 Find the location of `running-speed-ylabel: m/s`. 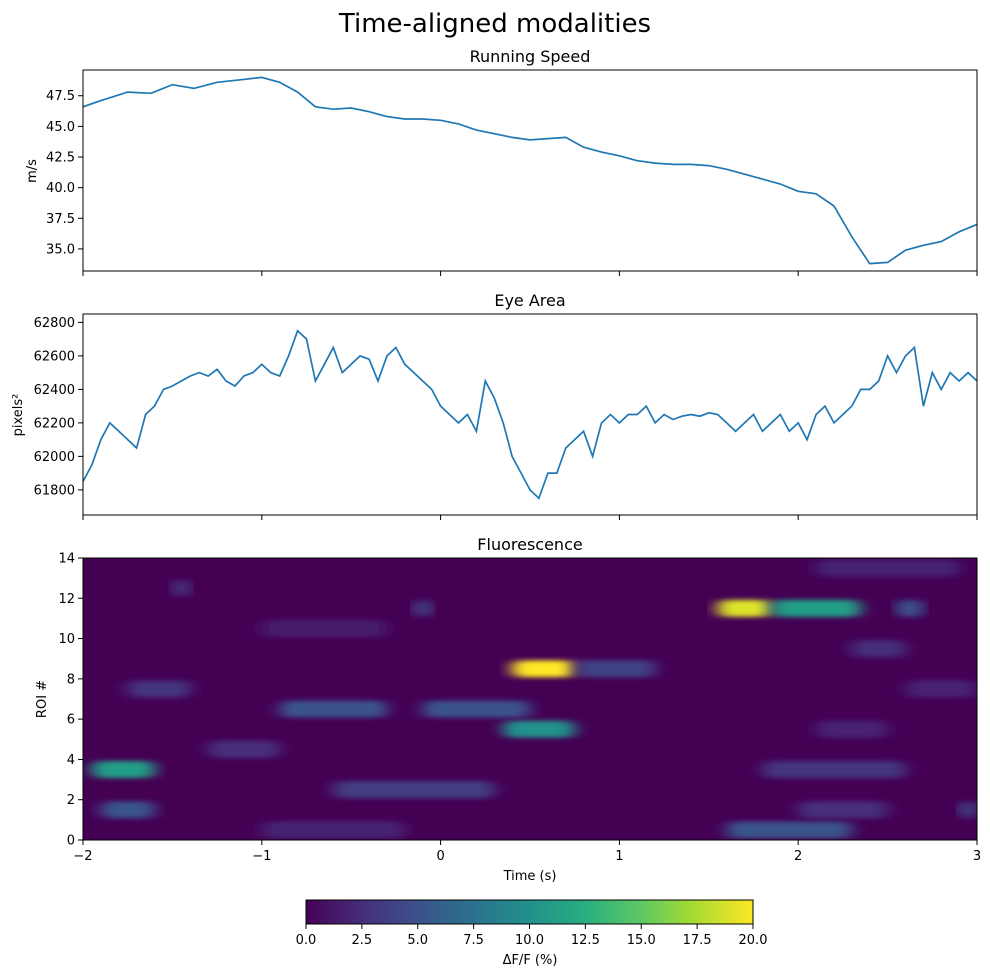

running-speed-ylabel: m/s is located at coordinates (32, 171).